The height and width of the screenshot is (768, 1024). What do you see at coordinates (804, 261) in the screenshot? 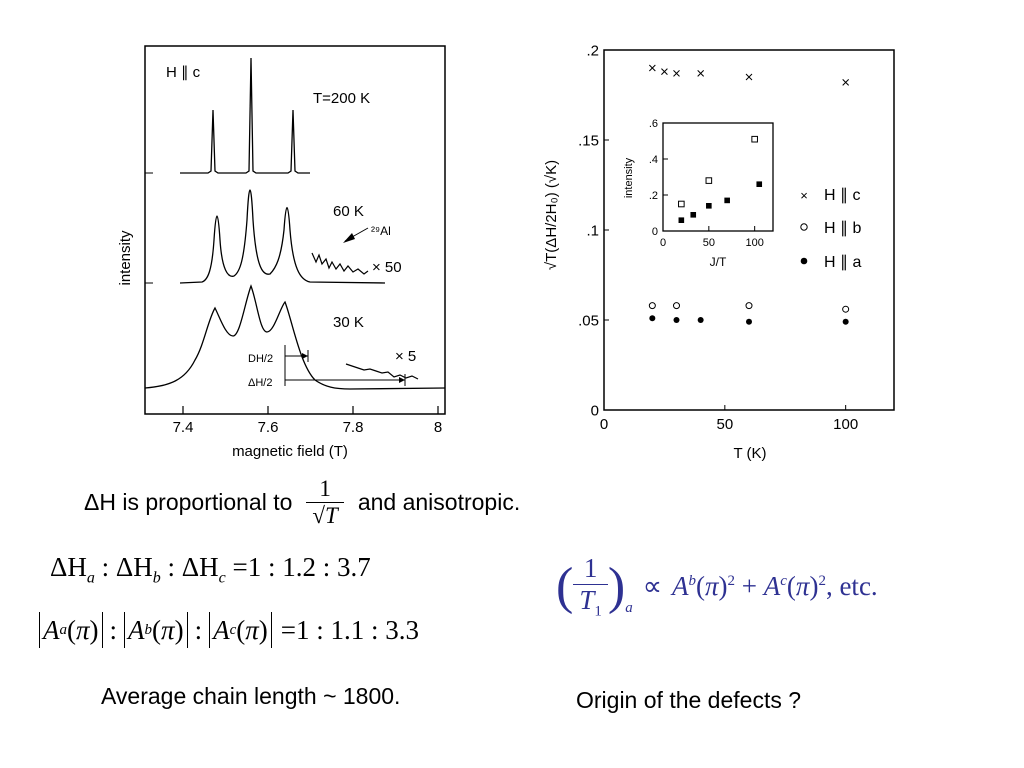
I see `legend-symbol-a` at bounding box center [804, 261].